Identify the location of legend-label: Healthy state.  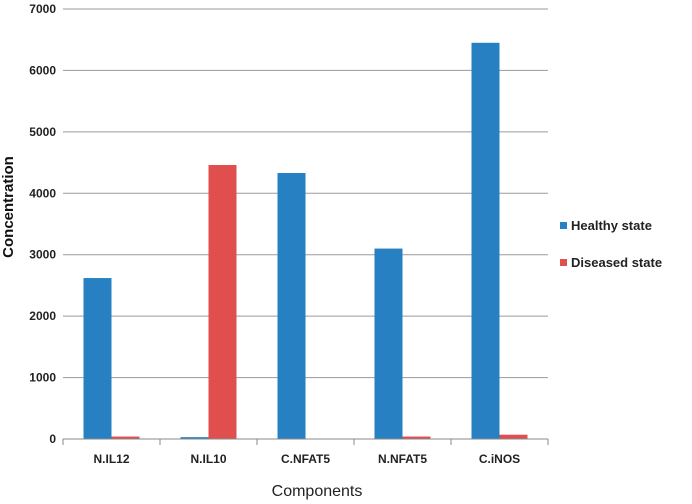
(611, 225).